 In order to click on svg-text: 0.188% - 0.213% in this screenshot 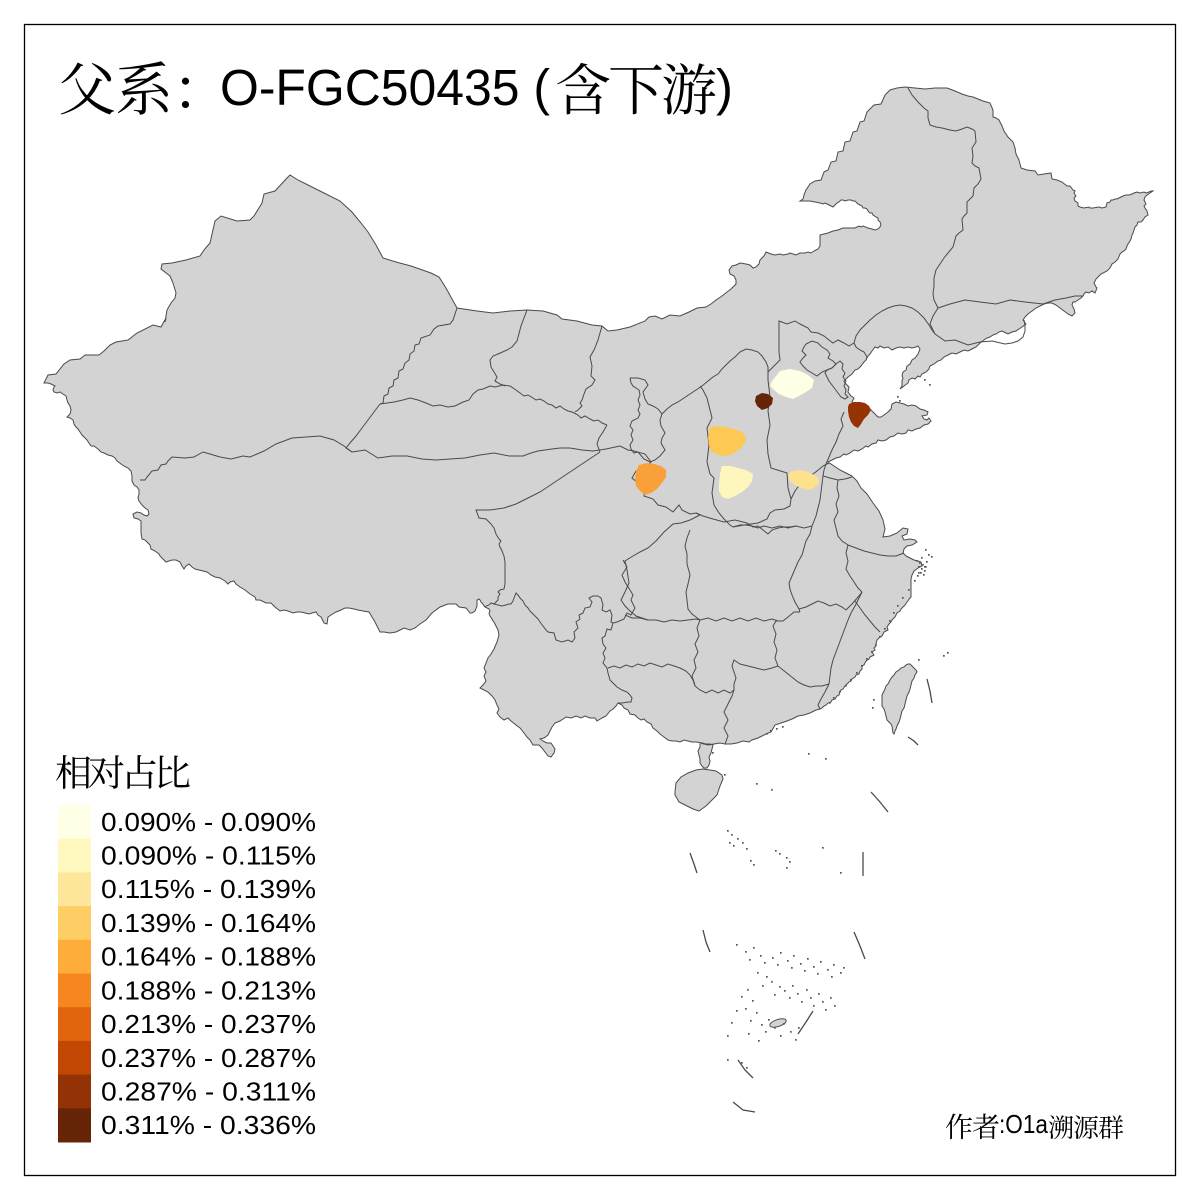, I will do `click(208, 990)`.